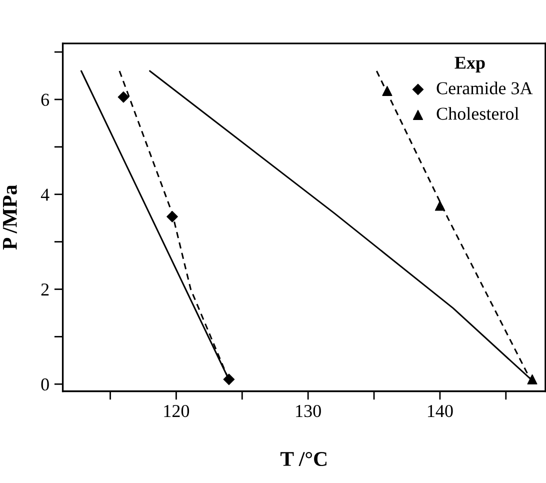 This screenshot has height=483, width=546. I want to click on legend-title: Exp, so click(469, 64).